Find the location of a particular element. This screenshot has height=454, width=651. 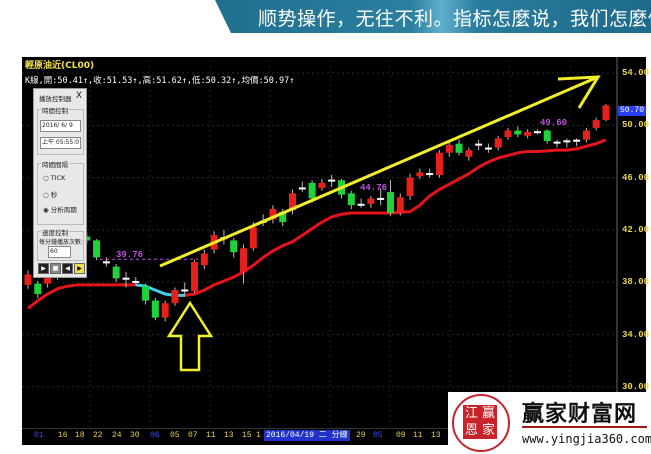

x-axis-tick: 29 is located at coordinates (361, 435).